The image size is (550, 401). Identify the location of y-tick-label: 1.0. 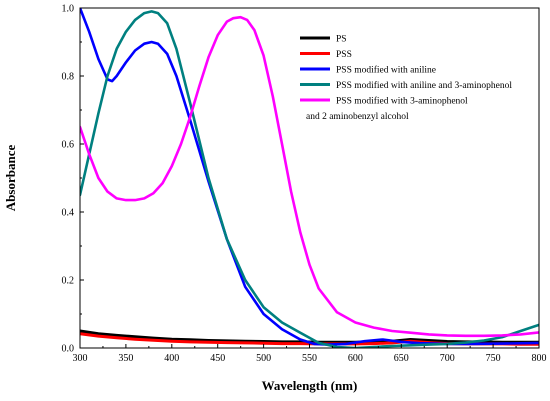
(68, 9).